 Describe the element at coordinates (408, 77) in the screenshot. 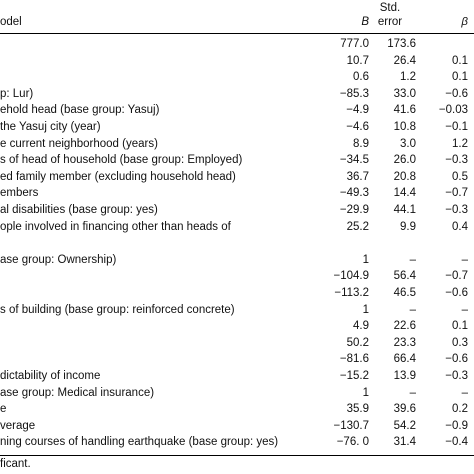

I see `row-se: 1.2` at that location.